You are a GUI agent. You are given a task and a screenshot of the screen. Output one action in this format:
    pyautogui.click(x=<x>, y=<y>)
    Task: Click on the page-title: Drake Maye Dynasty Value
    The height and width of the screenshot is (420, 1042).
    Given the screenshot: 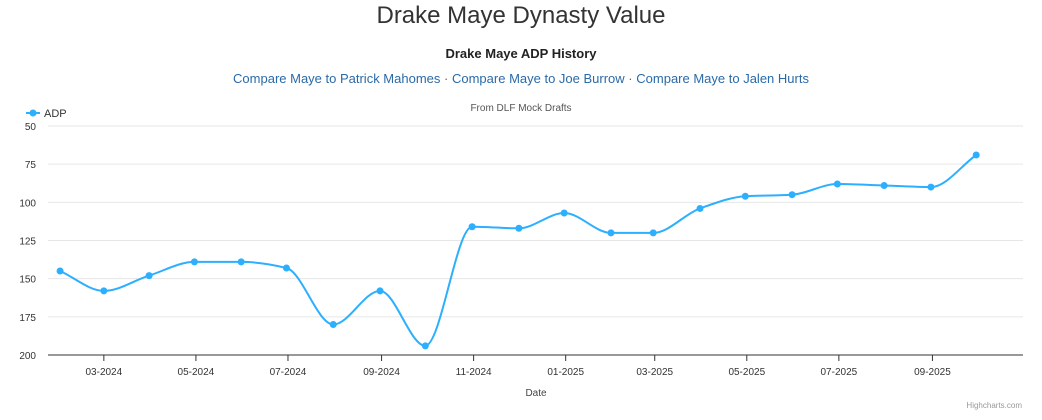 What is the action you would take?
    pyautogui.click(x=521, y=15)
    